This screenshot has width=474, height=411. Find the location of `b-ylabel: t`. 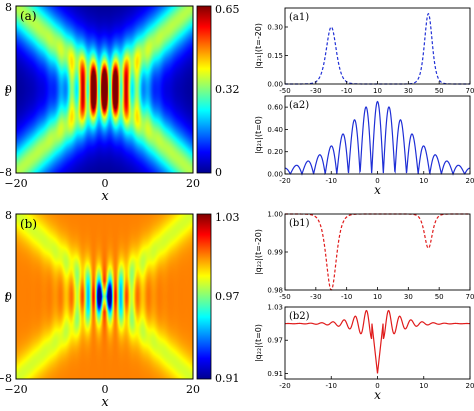

b-ylabel: t is located at coordinates (7, 298).